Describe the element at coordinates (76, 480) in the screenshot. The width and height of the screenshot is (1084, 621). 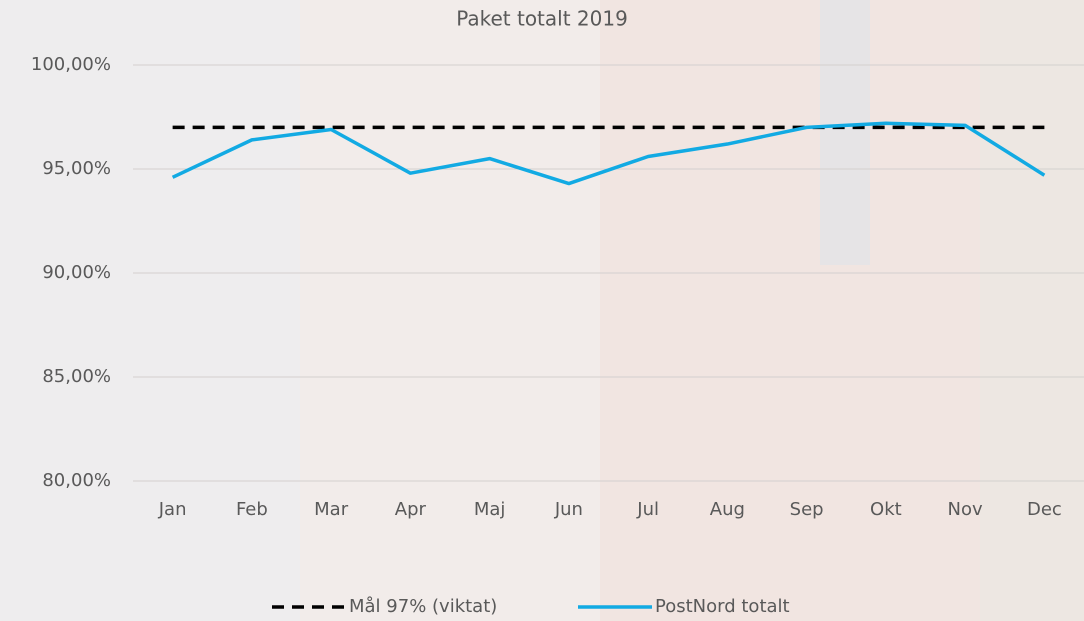
I see `y-tick-label: 80,00%` at that location.